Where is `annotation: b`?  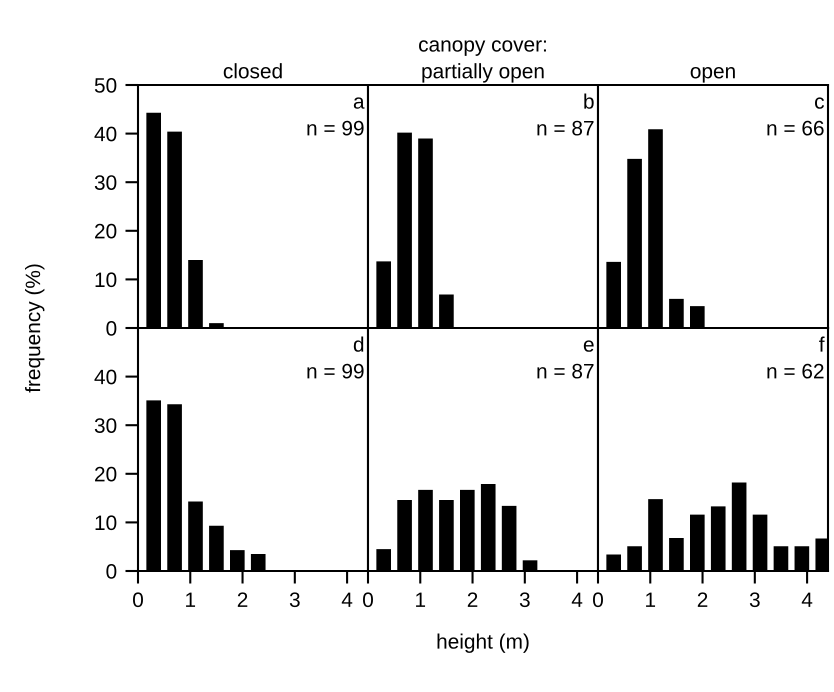 annotation: b is located at coordinates (589, 101).